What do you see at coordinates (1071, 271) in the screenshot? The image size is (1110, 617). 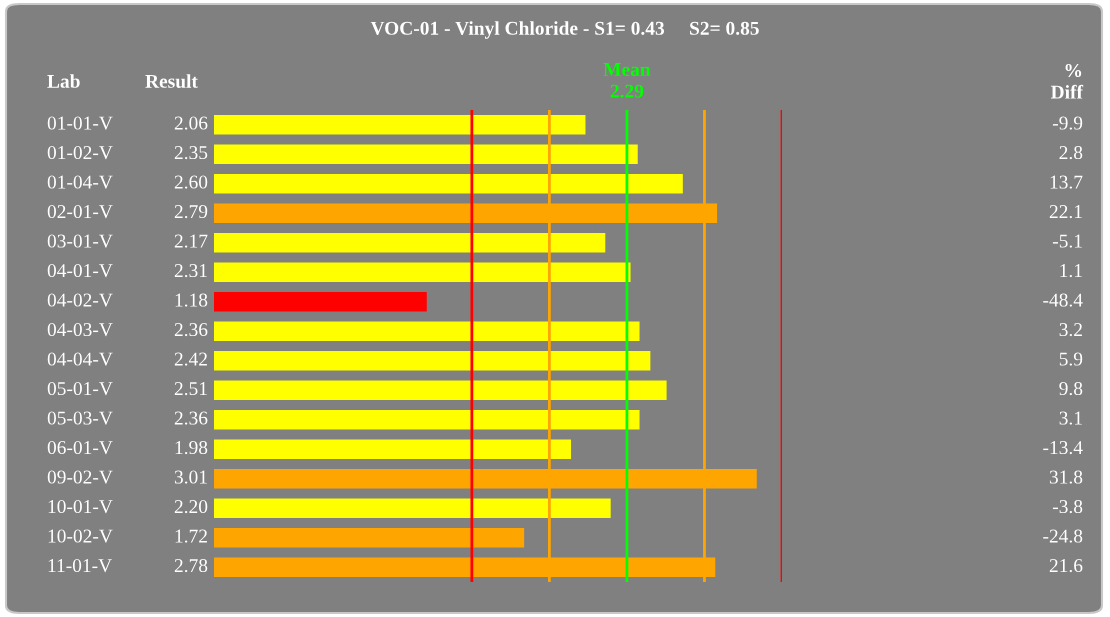 I see `text: 1.1` at bounding box center [1071, 271].